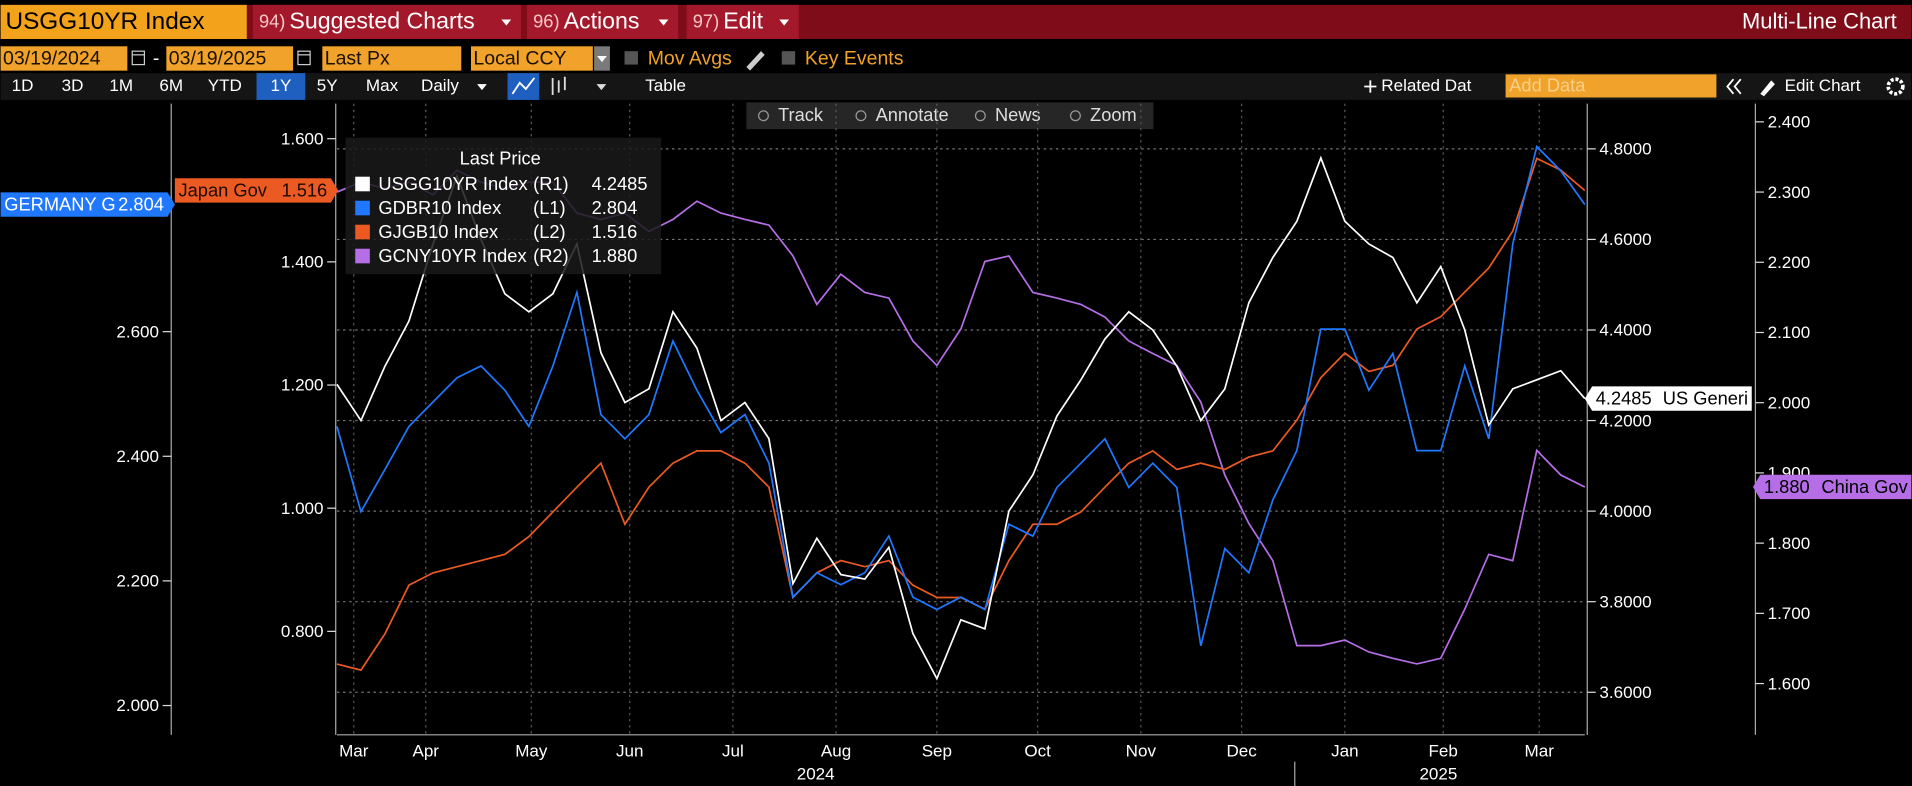 This screenshot has width=1912, height=786. I want to click on x-tick-label: Jul, so click(733, 750).